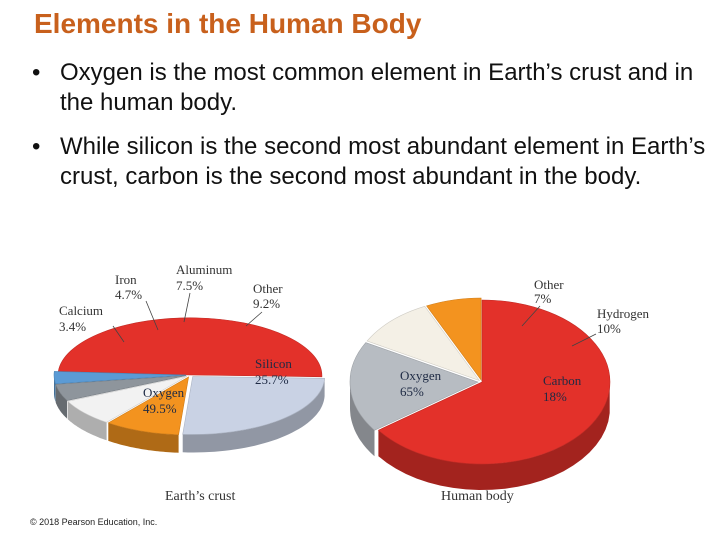 This screenshot has width=720, height=540. Describe the element at coordinates (87, 421) in the screenshot. I see `pie-side-aluminum` at that location.